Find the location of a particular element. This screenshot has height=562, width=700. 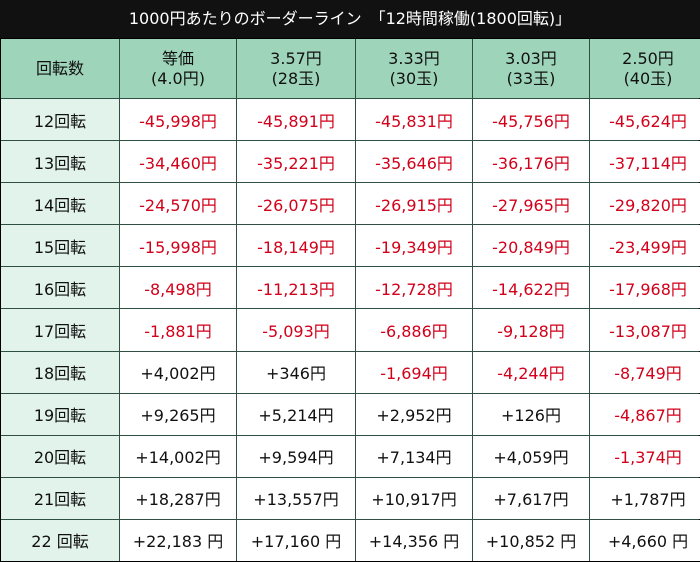

value-cell: +14,002円 is located at coordinates (178, 456).